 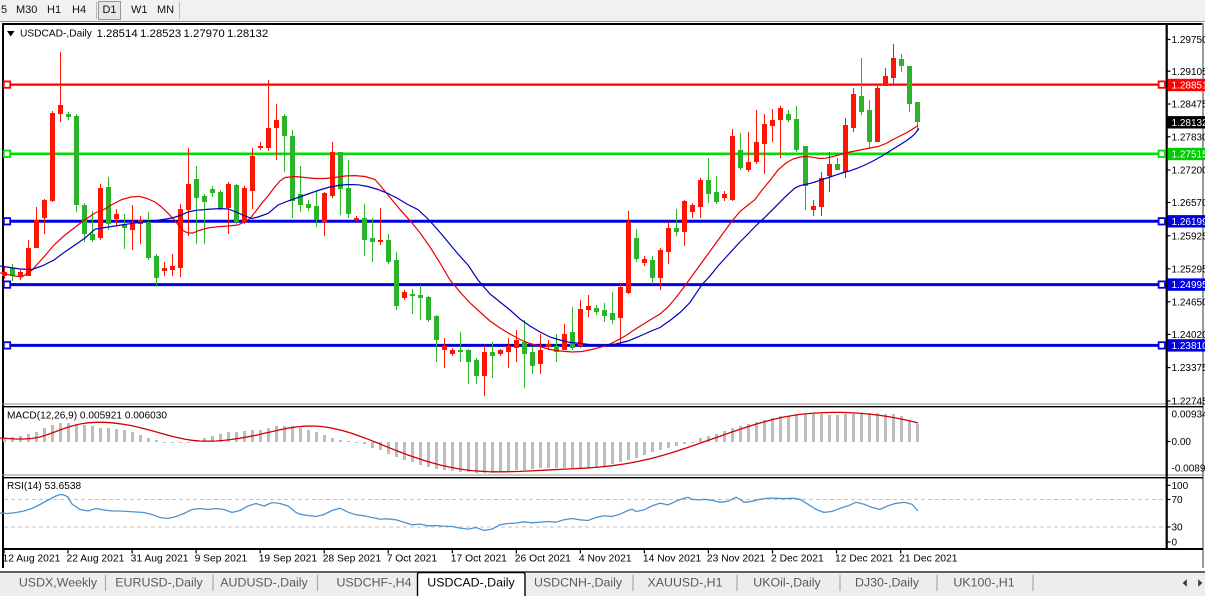 What do you see at coordinates (1180, 486) in the screenshot?
I see `svg-text: 100` at bounding box center [1180, 486].